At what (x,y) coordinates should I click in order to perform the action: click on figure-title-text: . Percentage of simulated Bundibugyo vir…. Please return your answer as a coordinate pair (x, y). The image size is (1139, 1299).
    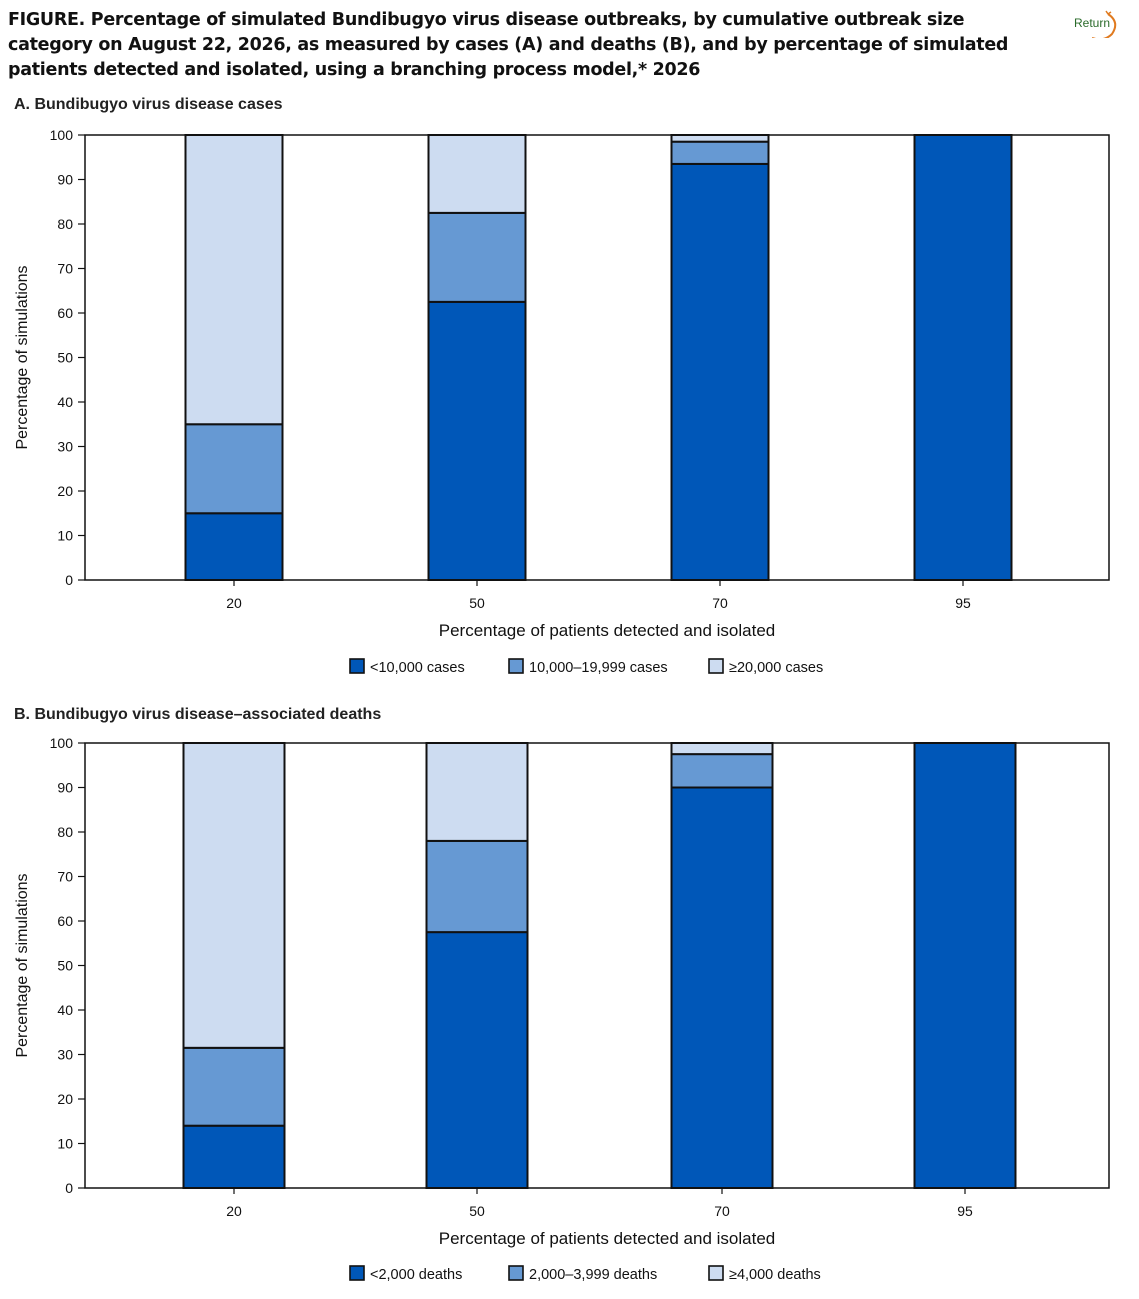
    Looking at the image, I should click on (508, 45).